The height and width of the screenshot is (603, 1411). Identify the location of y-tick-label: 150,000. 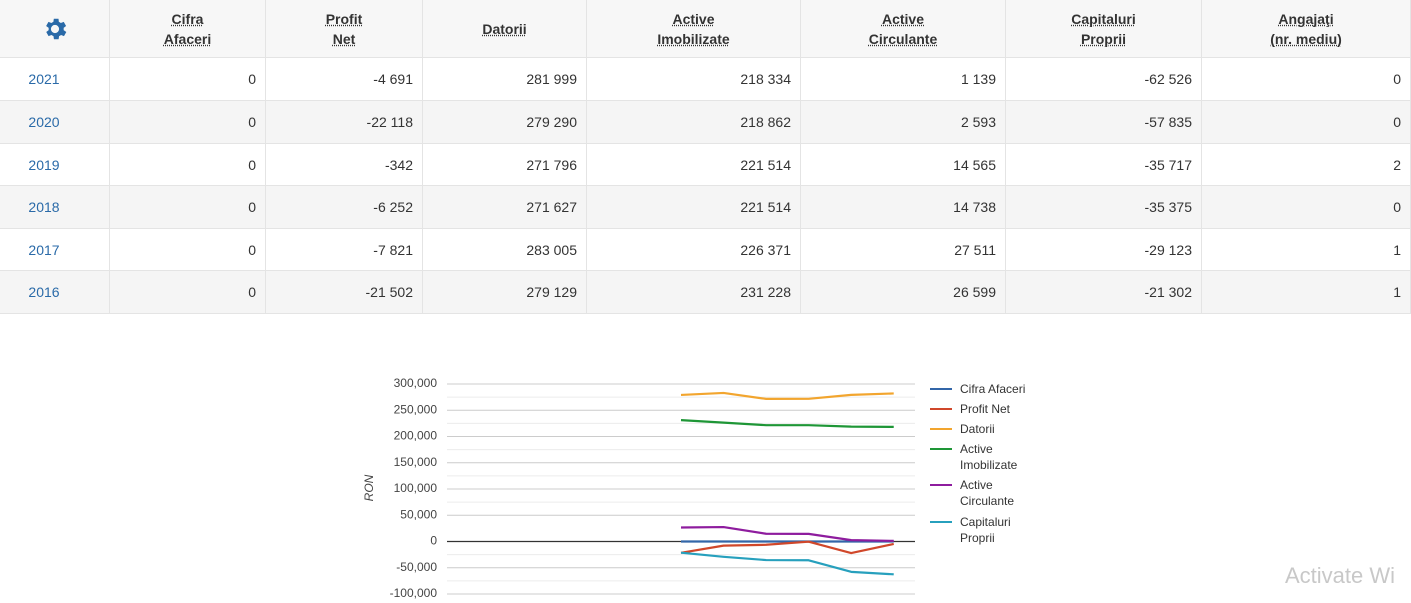
(416, 462).